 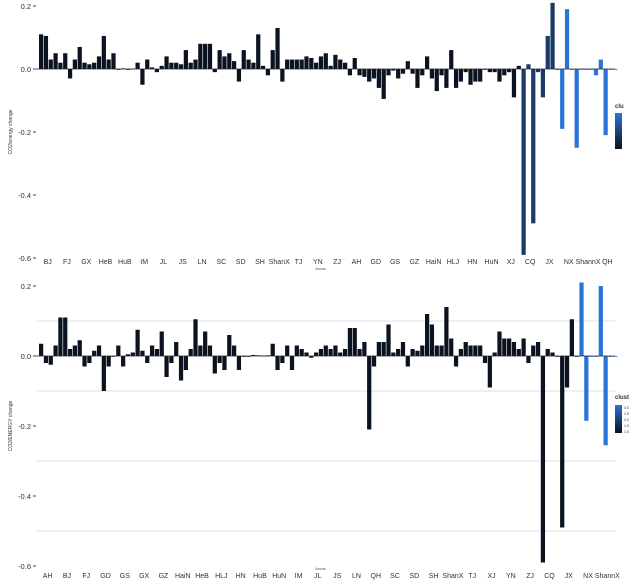 I want to click on x-tick-label: HLJ, so click(x=453, y=262).